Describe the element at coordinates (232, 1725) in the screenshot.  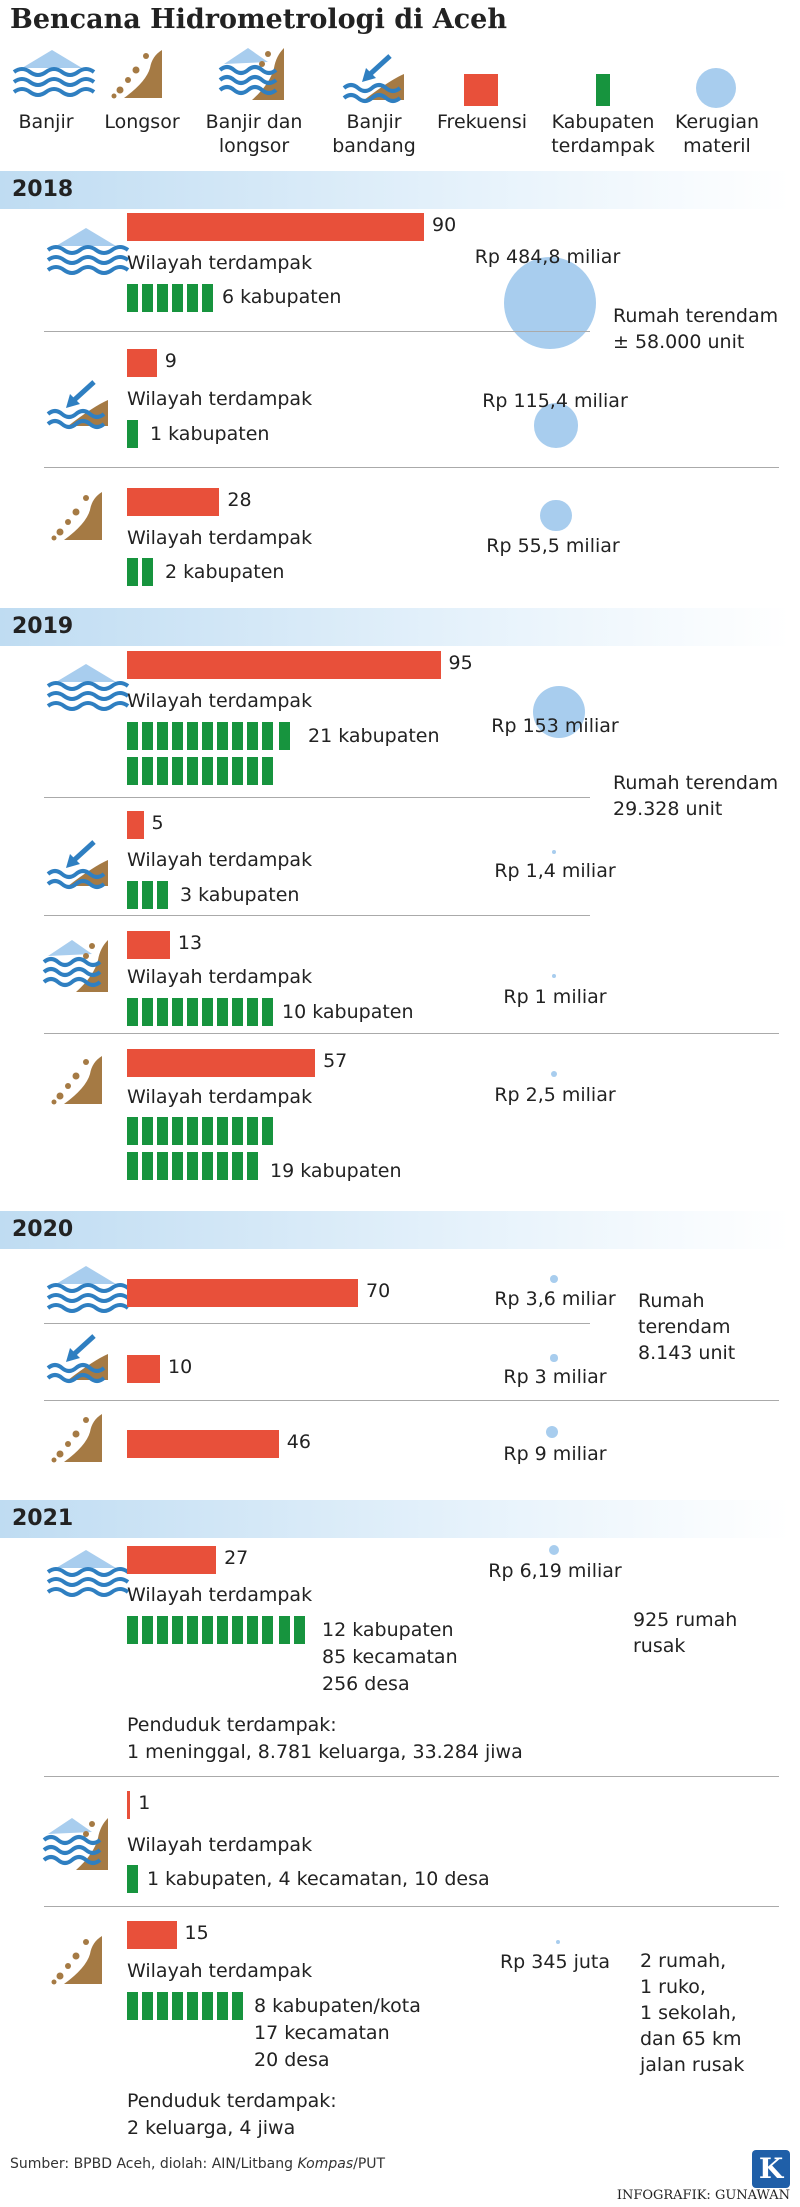
I see `penduduk-label: Penduduk terdampak:` at that location.